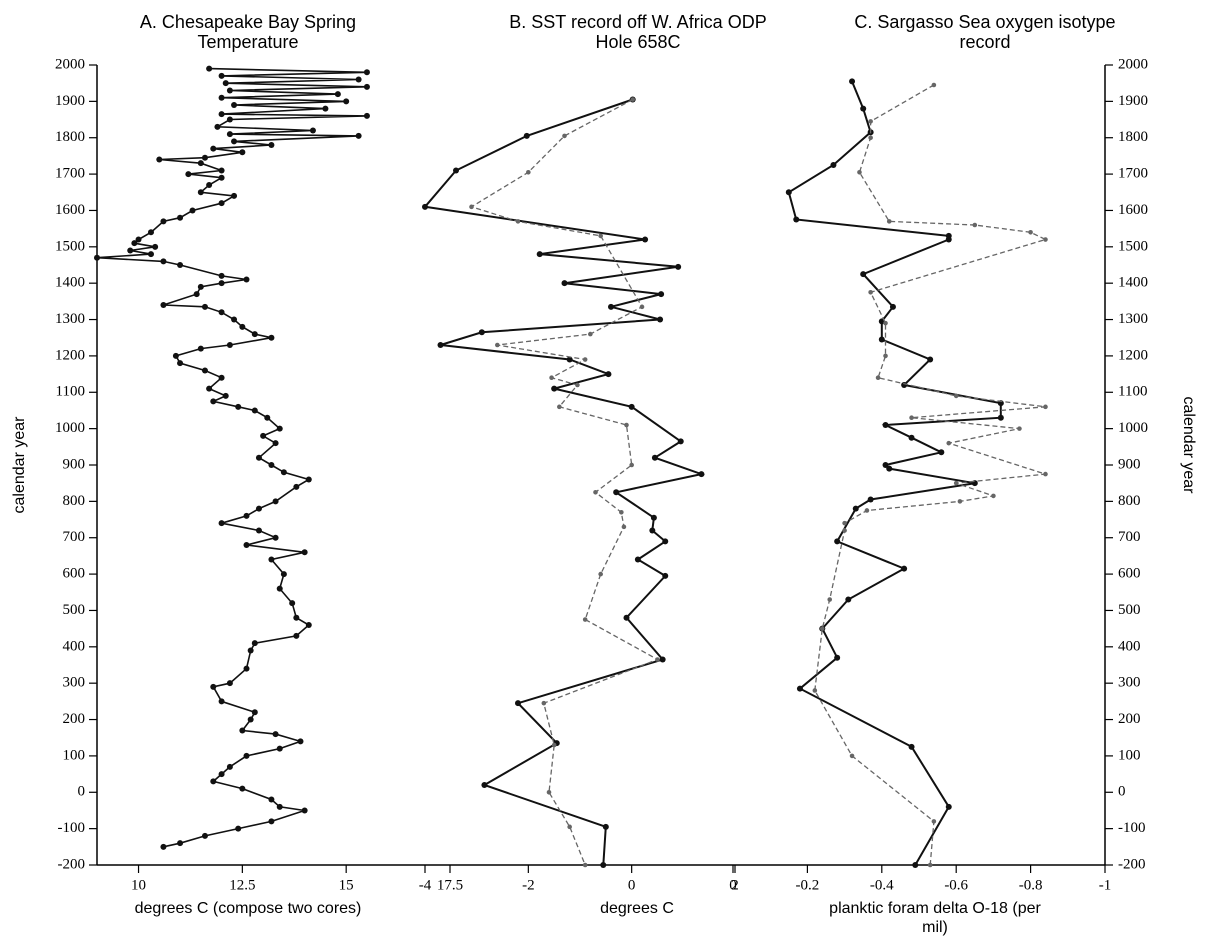  I want to click on y-tick-label: 300, so click(74, 683).